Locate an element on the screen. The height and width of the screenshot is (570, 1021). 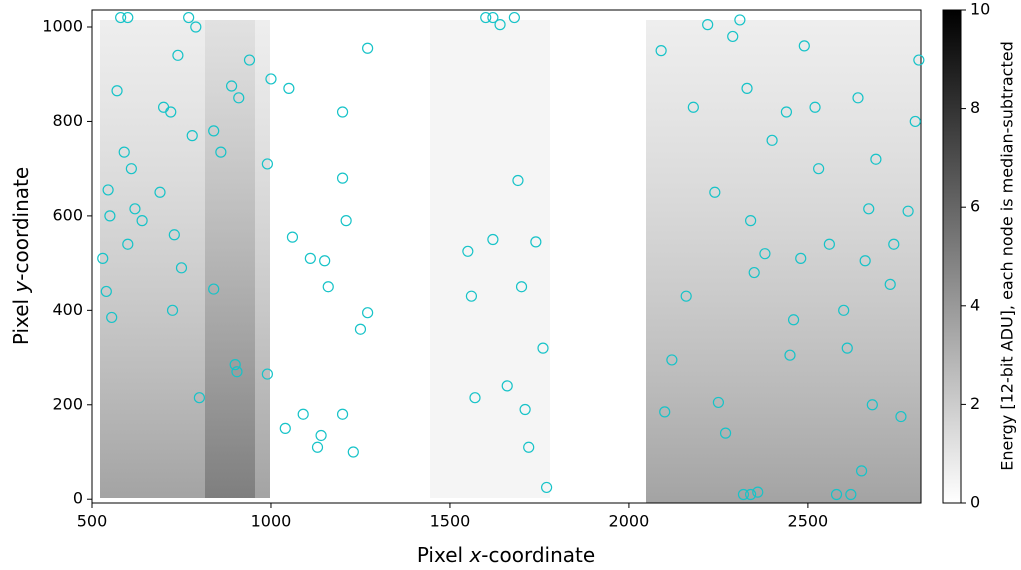
y-tick-label: 200 is located at coordinates (67, 403).